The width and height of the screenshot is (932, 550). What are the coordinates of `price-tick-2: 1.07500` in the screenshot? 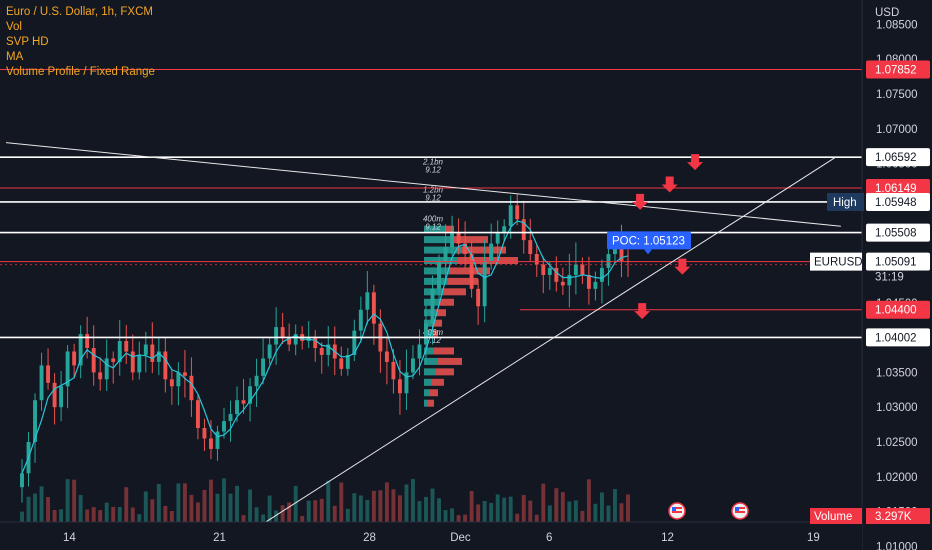 It's located at (897, 95).